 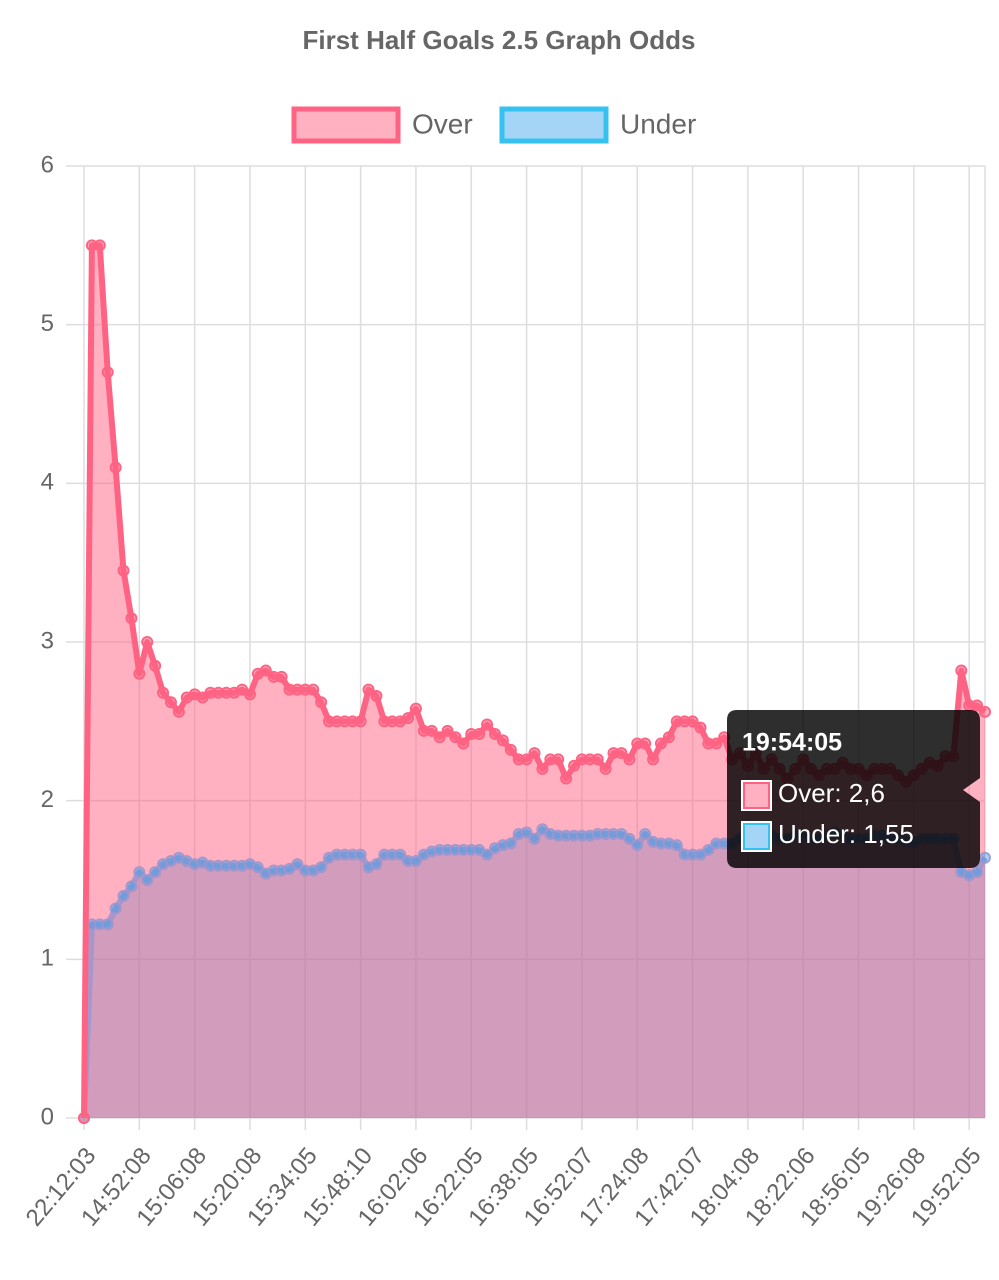 I want to click on tooltip-item: Under: 1,55, so click(x=846, y=834).